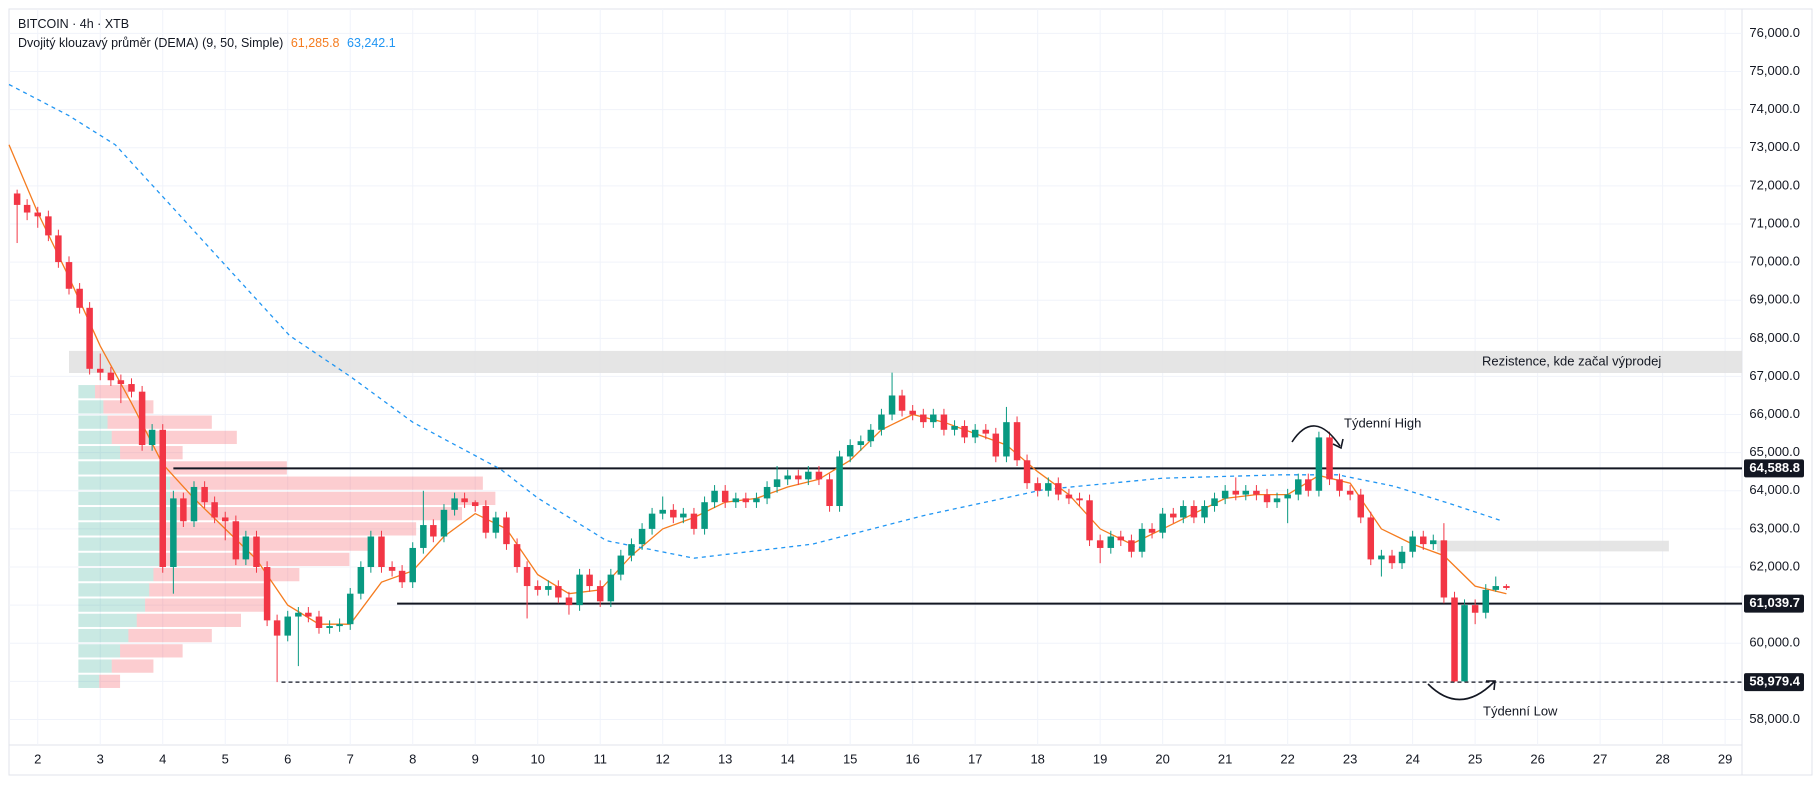 Image resolution: width=1817 pixels, height=785 pixels. I want to click on y-tick-label: 64,000.0, so click(1774, 489).